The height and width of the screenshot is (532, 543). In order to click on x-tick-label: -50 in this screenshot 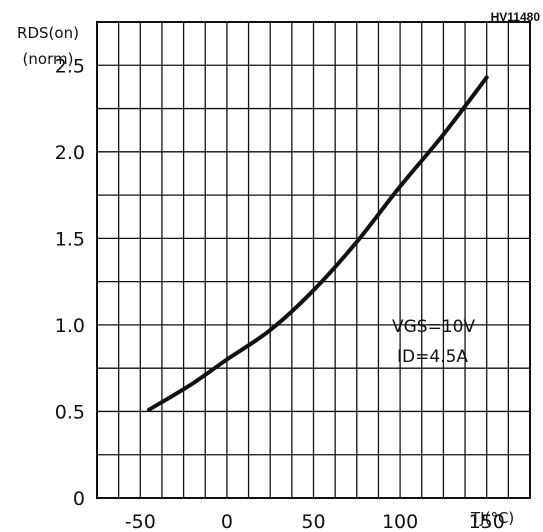, I will do `click(140, 521)`.